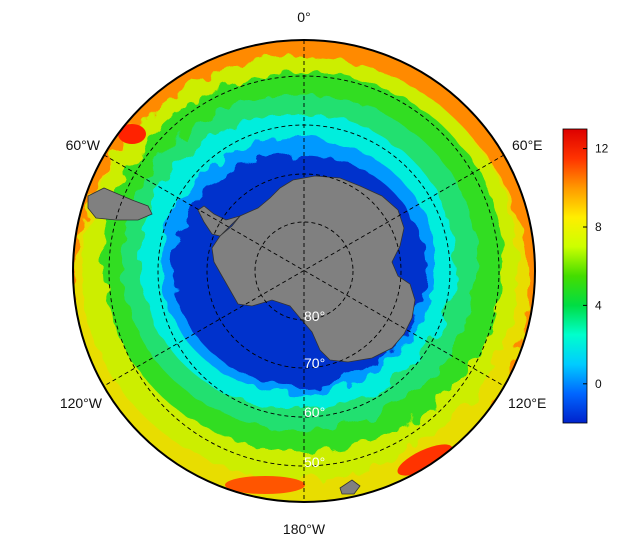  Describe the element at coordinates (598, 384) in the screenshot. I see `colorbar-tick-label: 0` at that location.